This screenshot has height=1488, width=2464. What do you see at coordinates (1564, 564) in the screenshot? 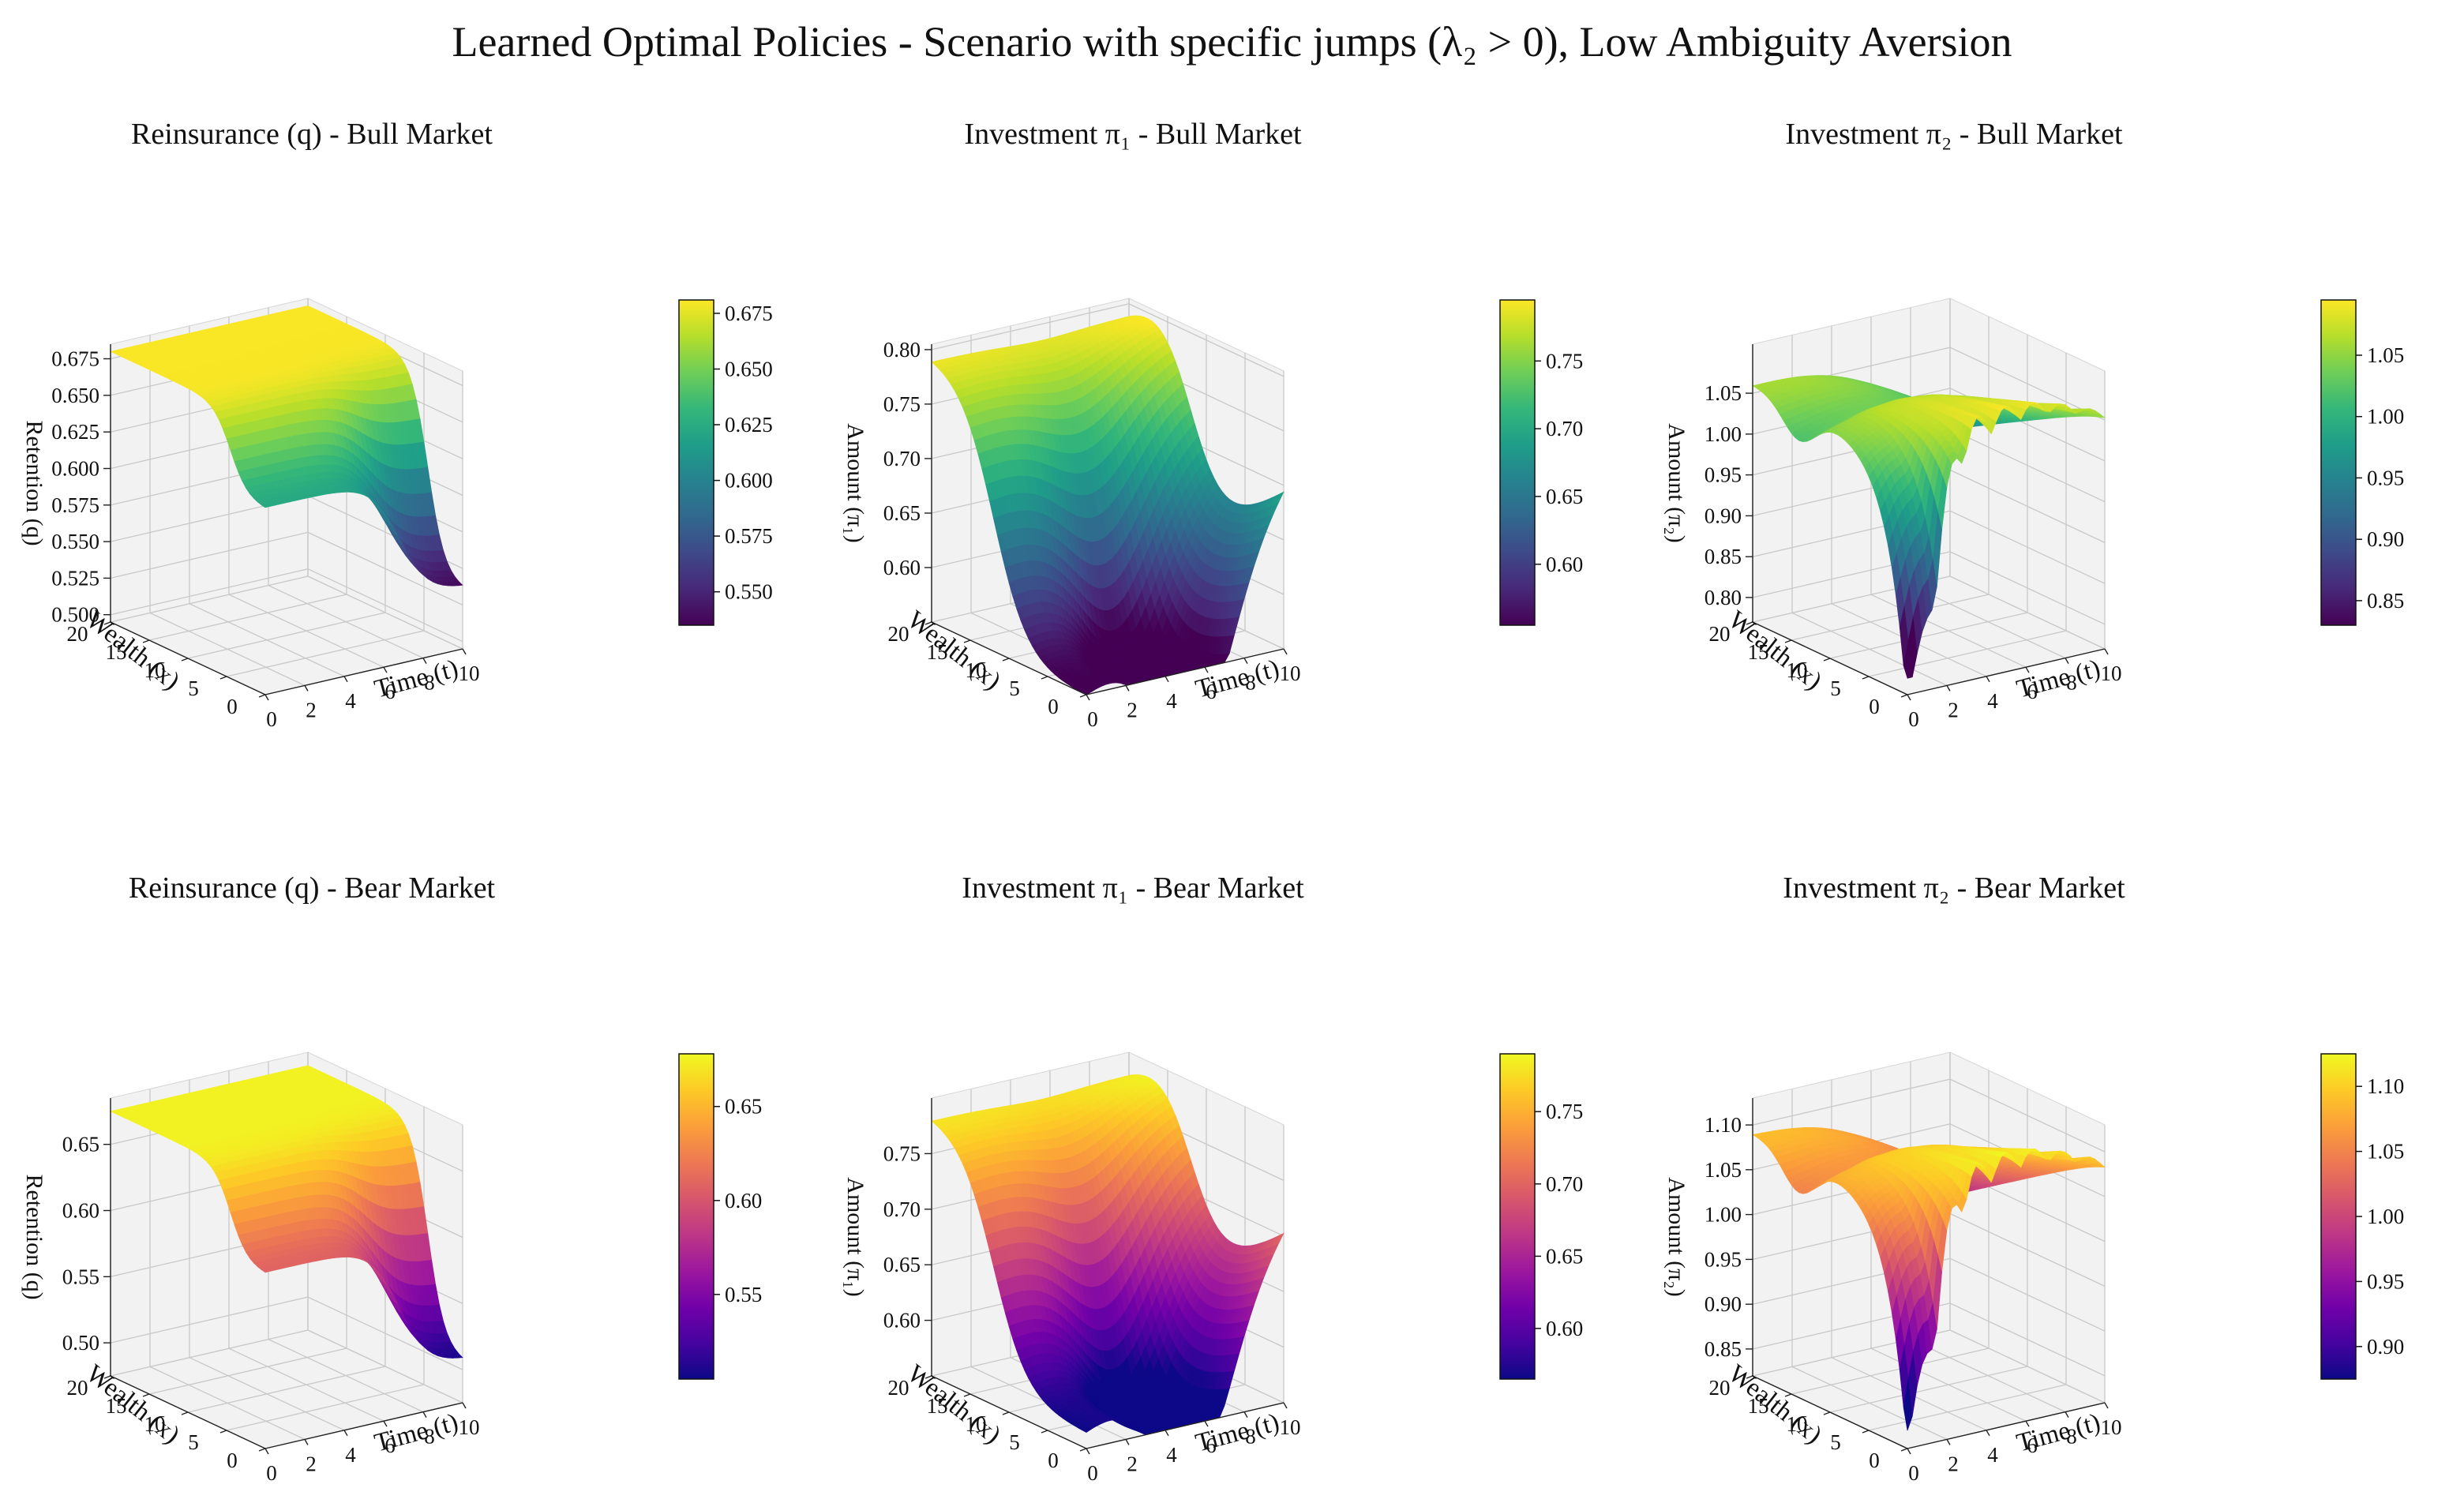
I see `colorbar-tick-label: 0.60` at bounding box center [1564, 564].